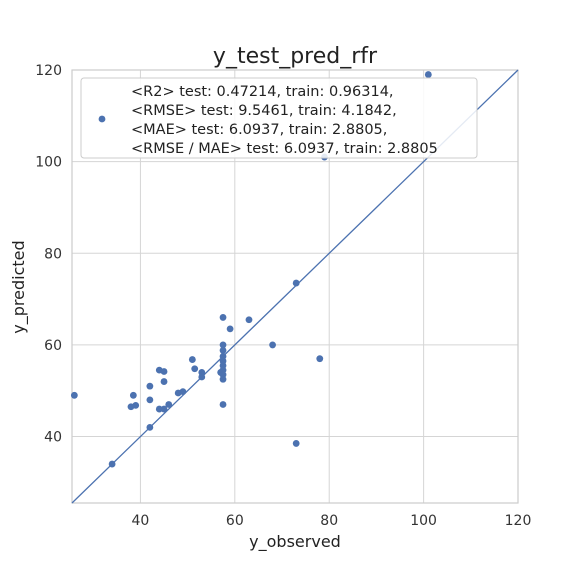 This screenshot has width=576, height=576. Describe the element at coordinates (264, 111) in the screenshot. I see `legend-line-rmse: <RMSE> test: 9.5461, train: 4.1842,` at that location.